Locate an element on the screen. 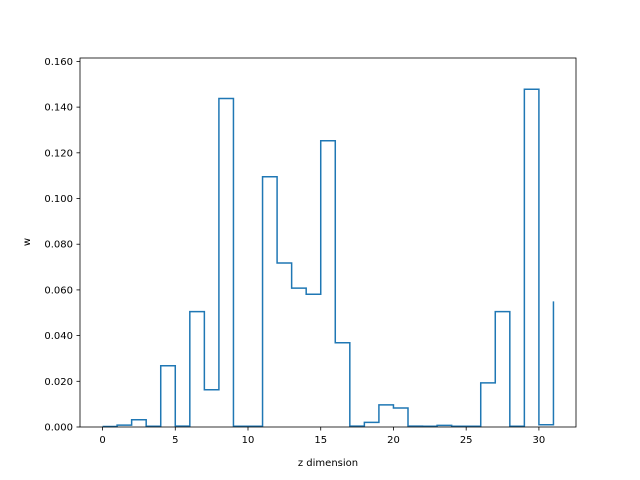  y-tick-label: 0.140 is located at coordinates (58, 108).